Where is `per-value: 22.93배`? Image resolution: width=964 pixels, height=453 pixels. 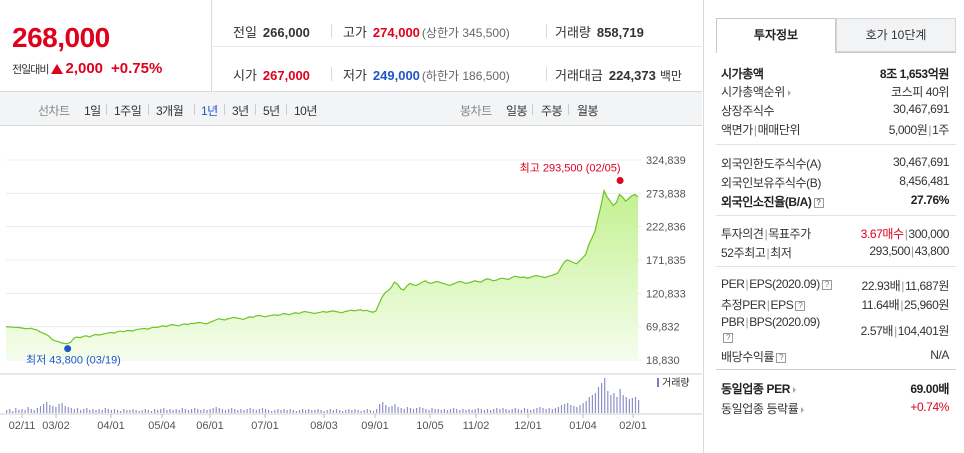 per-value: 22.93배 is located at coordinates (881, 286).